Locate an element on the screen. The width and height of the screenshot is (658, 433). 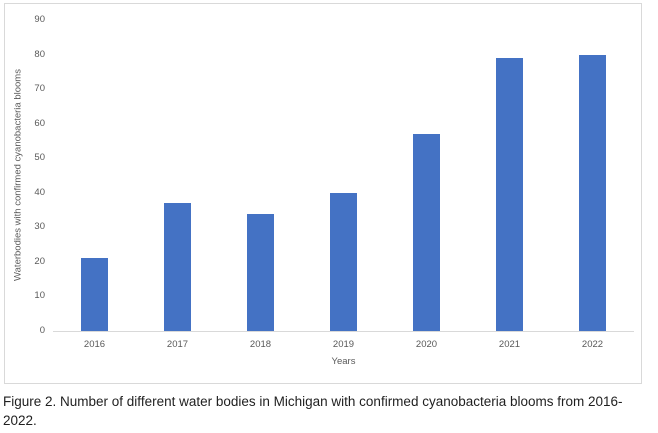
x-tick-label: 2018 is located at coordinates (260, 344).